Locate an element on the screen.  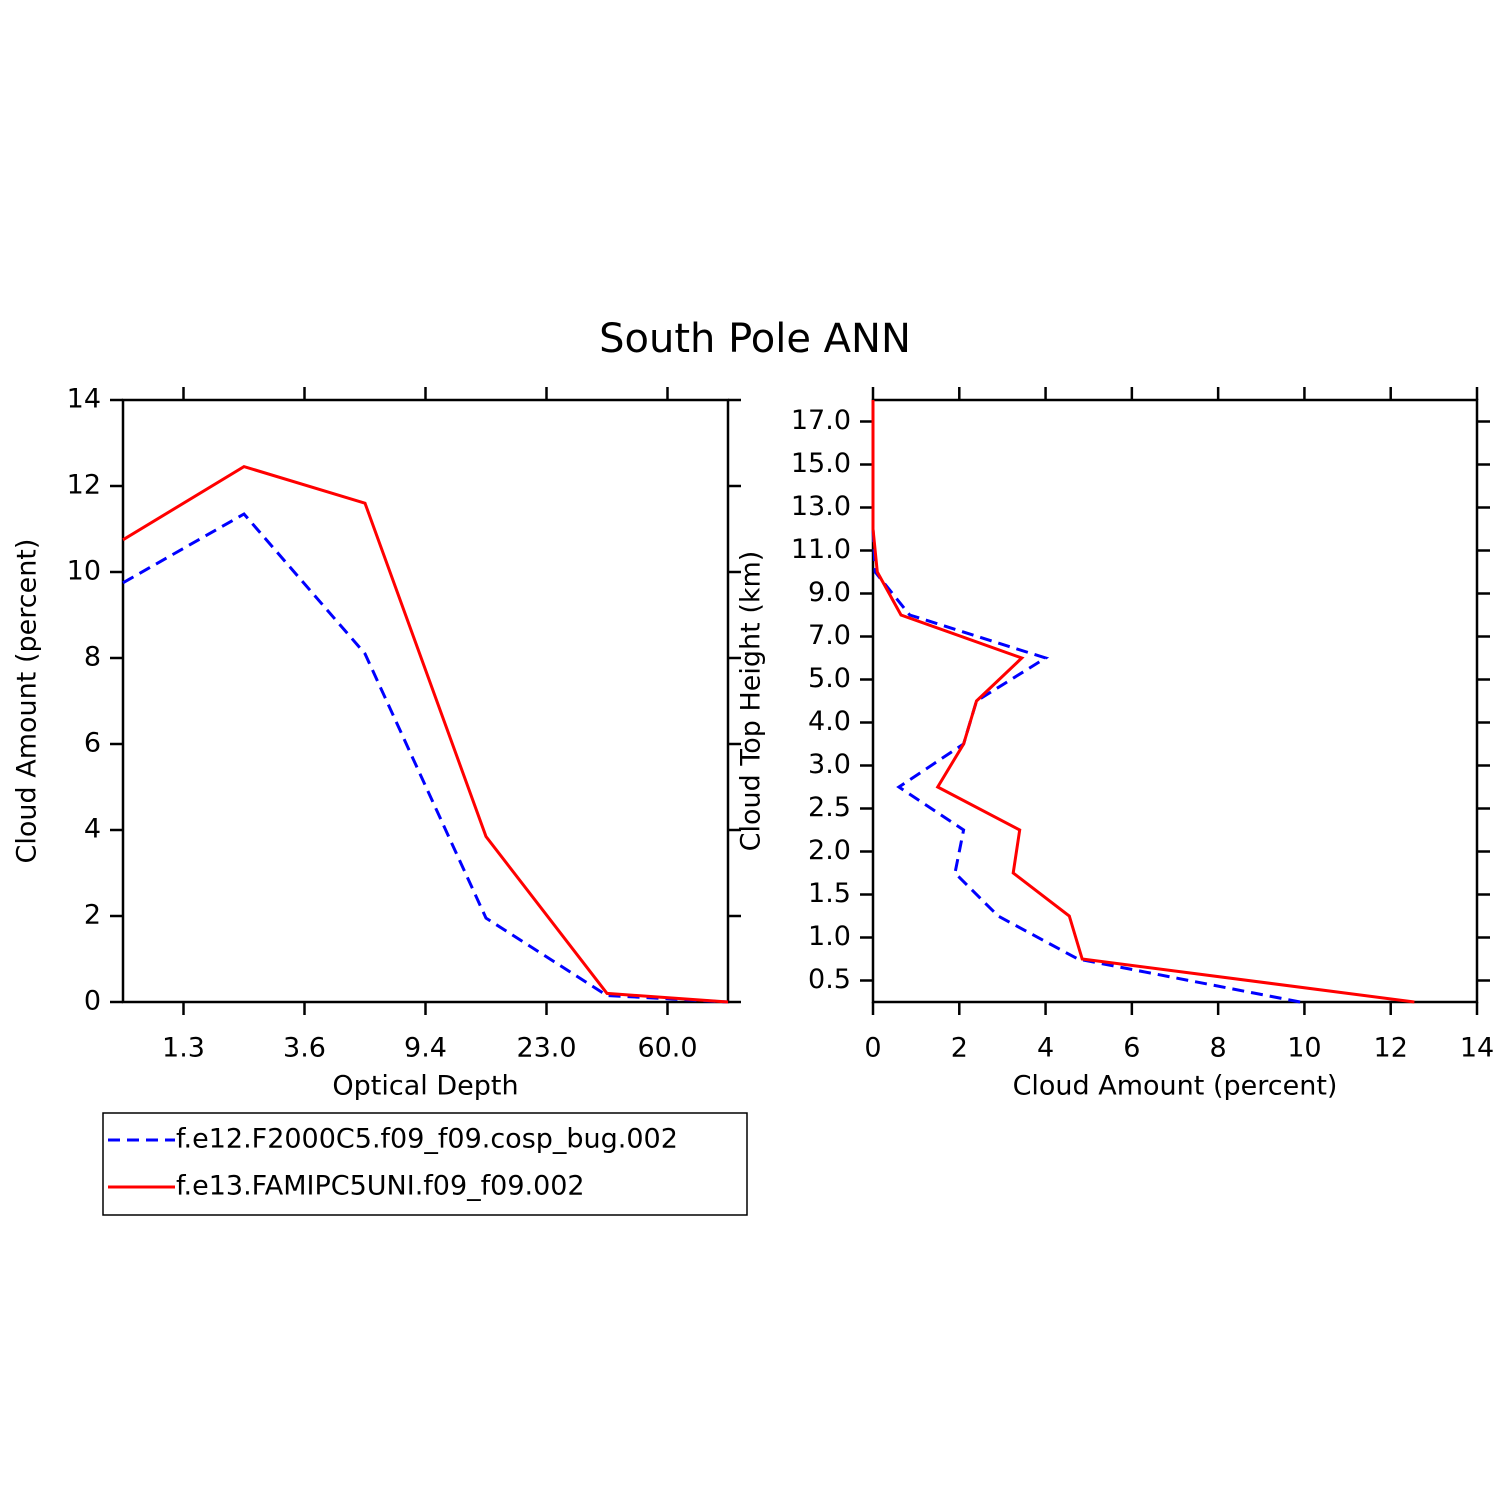
legend-label: f.e13.FAMIPC5UNI.f09_f09.002 is located at coordinates (380, 1186).